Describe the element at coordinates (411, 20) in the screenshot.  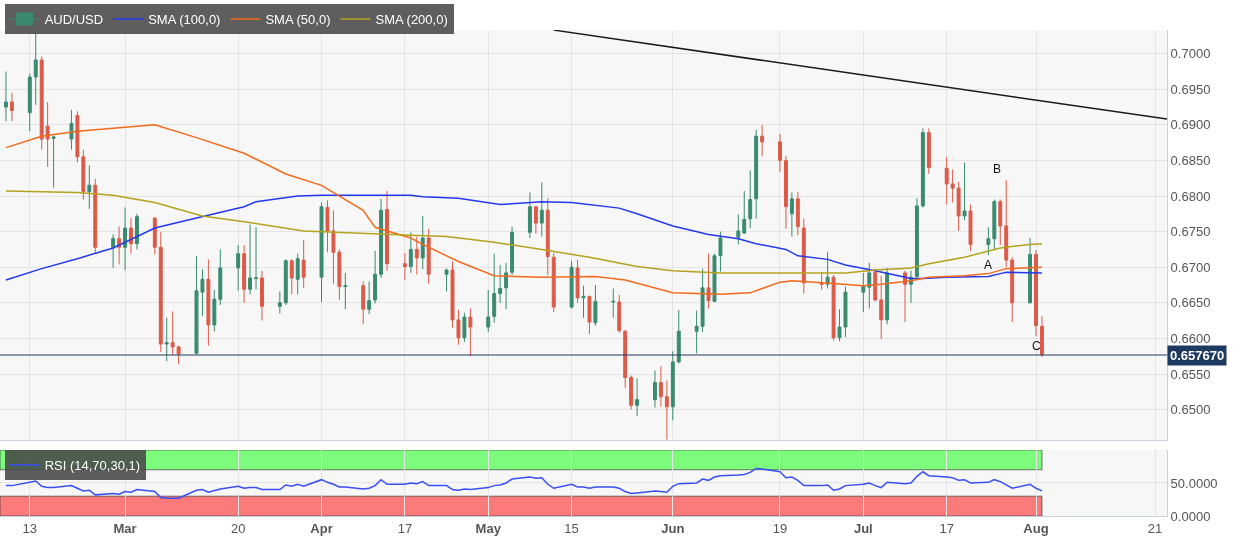
I see `legend-label: SMA (200,0)` at that location.